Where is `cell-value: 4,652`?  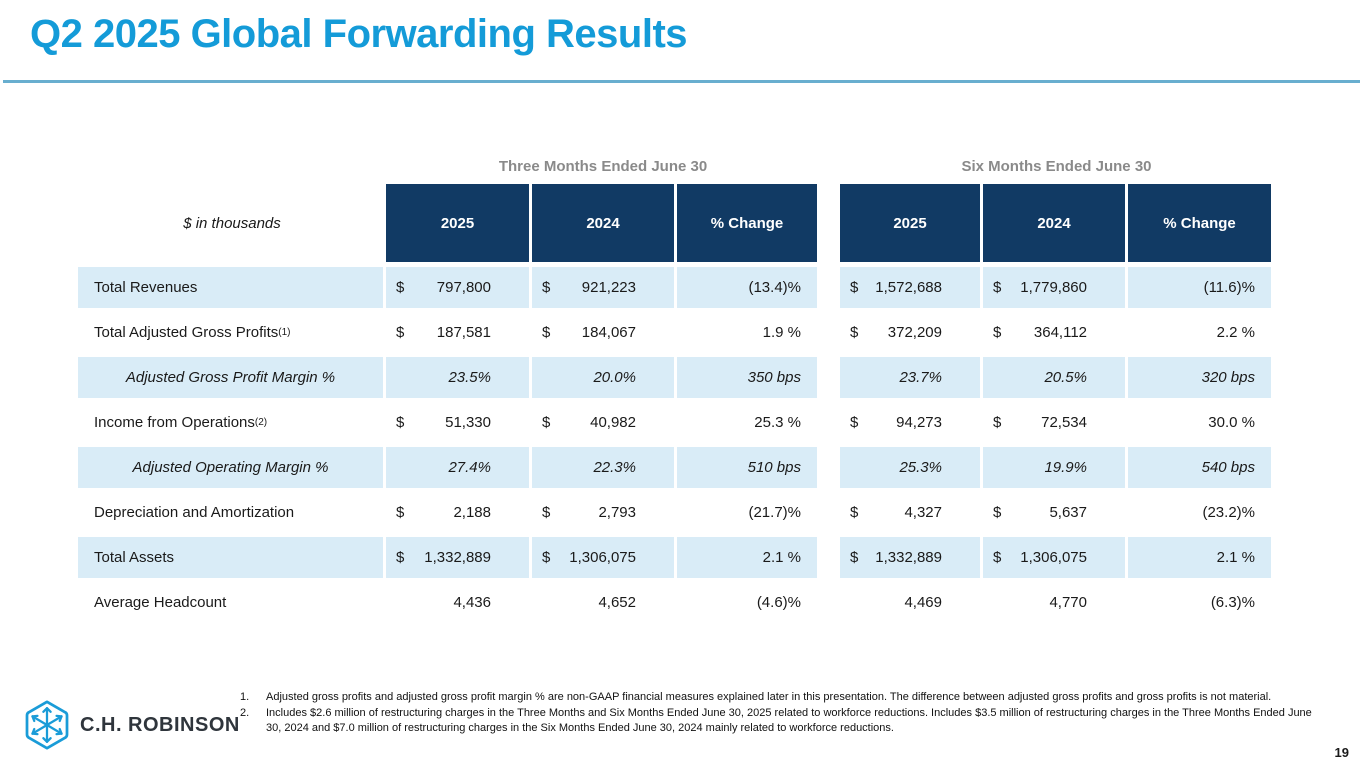
cell-value: 4,652 is located at coordinates (617, 602).